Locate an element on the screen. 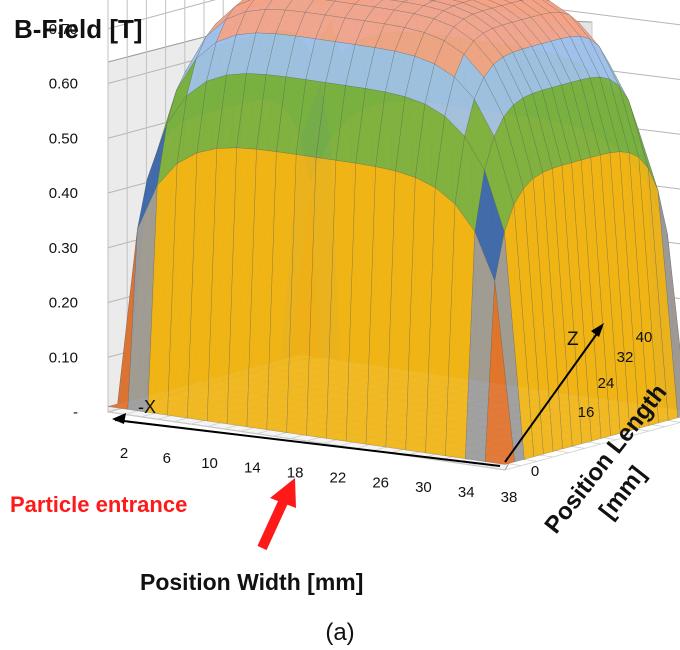  chart-title: B-Field [T] is located at coordinates (78, 29).